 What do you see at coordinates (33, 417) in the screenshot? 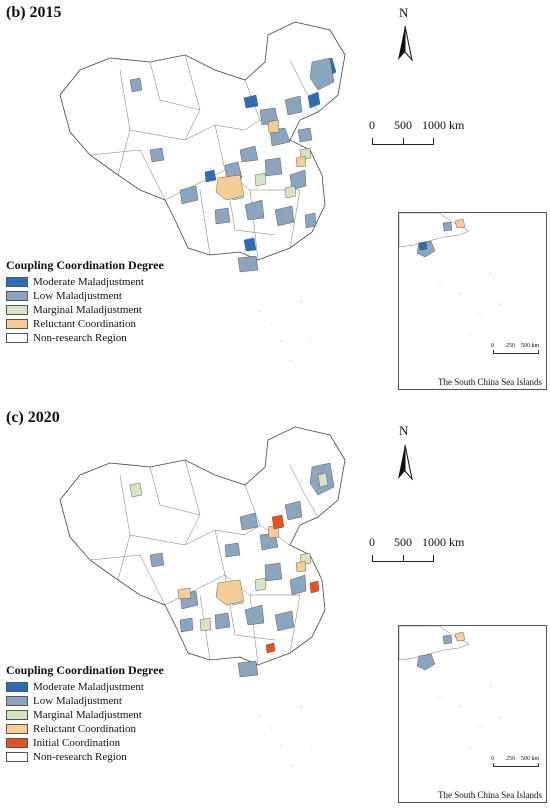
I see `panel-title-2020: (c) 2020` at bounding box center [33, 417].